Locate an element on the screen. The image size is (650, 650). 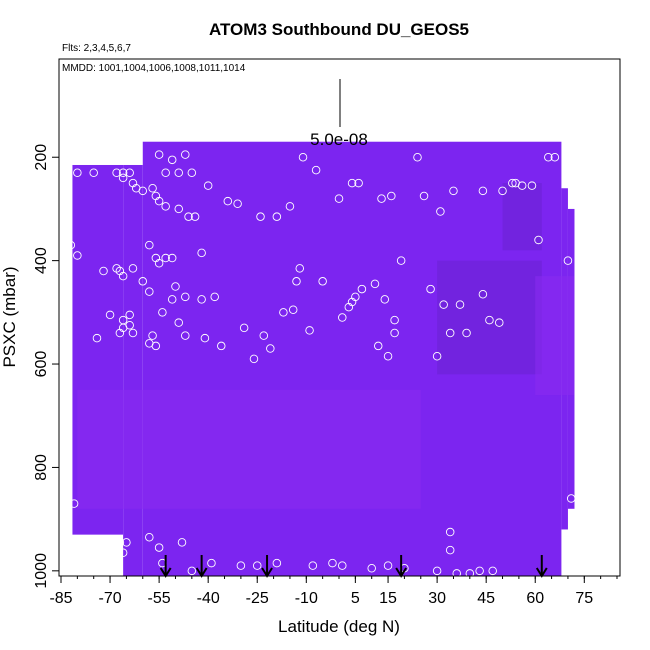
y-tick-label: 800 is located at coordinates (41, 467).